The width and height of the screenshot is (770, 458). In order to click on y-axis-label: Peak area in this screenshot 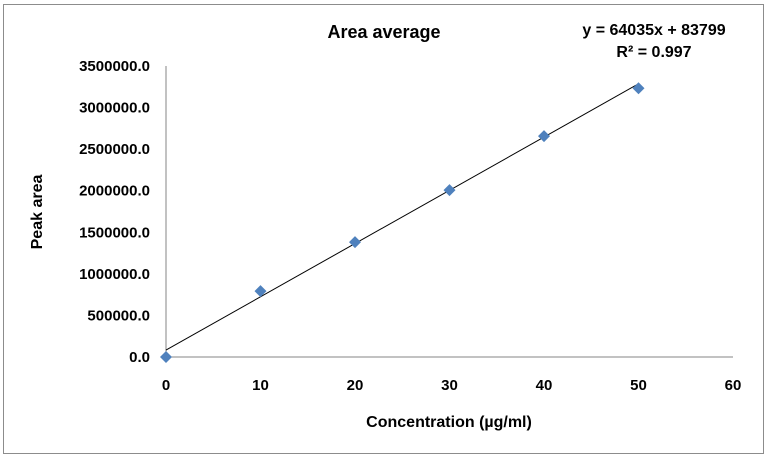, I will do `click(37, 212)`.